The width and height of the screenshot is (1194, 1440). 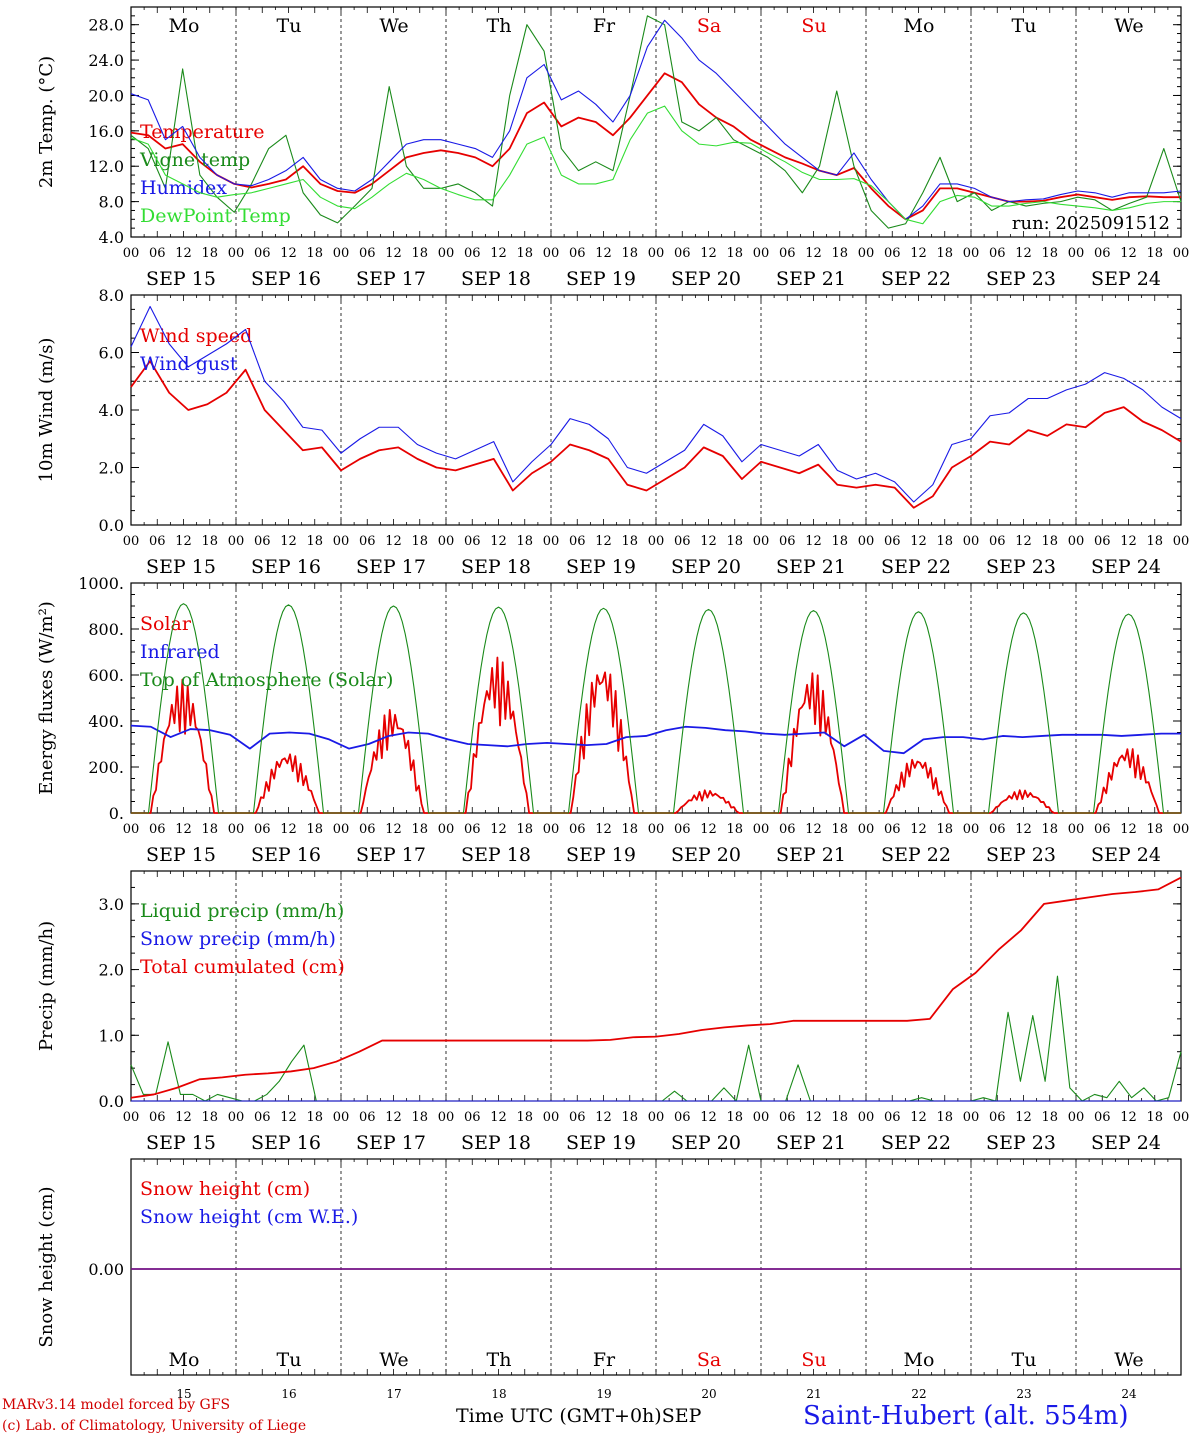 I want to click on y-axis-label: Precip (mm/h), so click(x=46, y=986).